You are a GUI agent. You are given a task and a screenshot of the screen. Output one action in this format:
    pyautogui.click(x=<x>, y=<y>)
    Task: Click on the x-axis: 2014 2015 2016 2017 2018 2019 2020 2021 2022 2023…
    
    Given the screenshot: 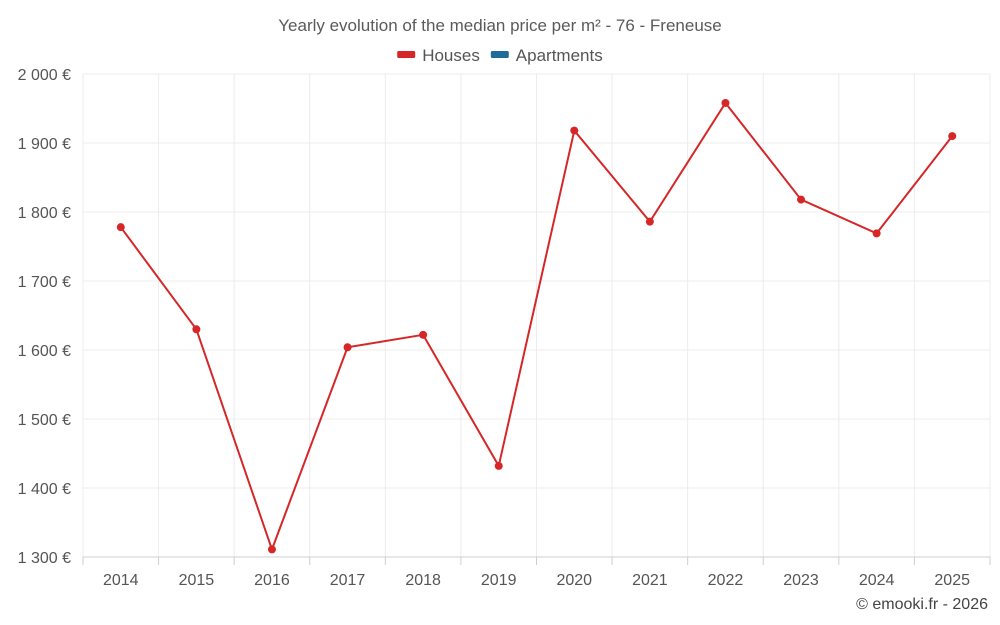 What is the action you would take?
    pyautogui.click(x=536, y=572)
    